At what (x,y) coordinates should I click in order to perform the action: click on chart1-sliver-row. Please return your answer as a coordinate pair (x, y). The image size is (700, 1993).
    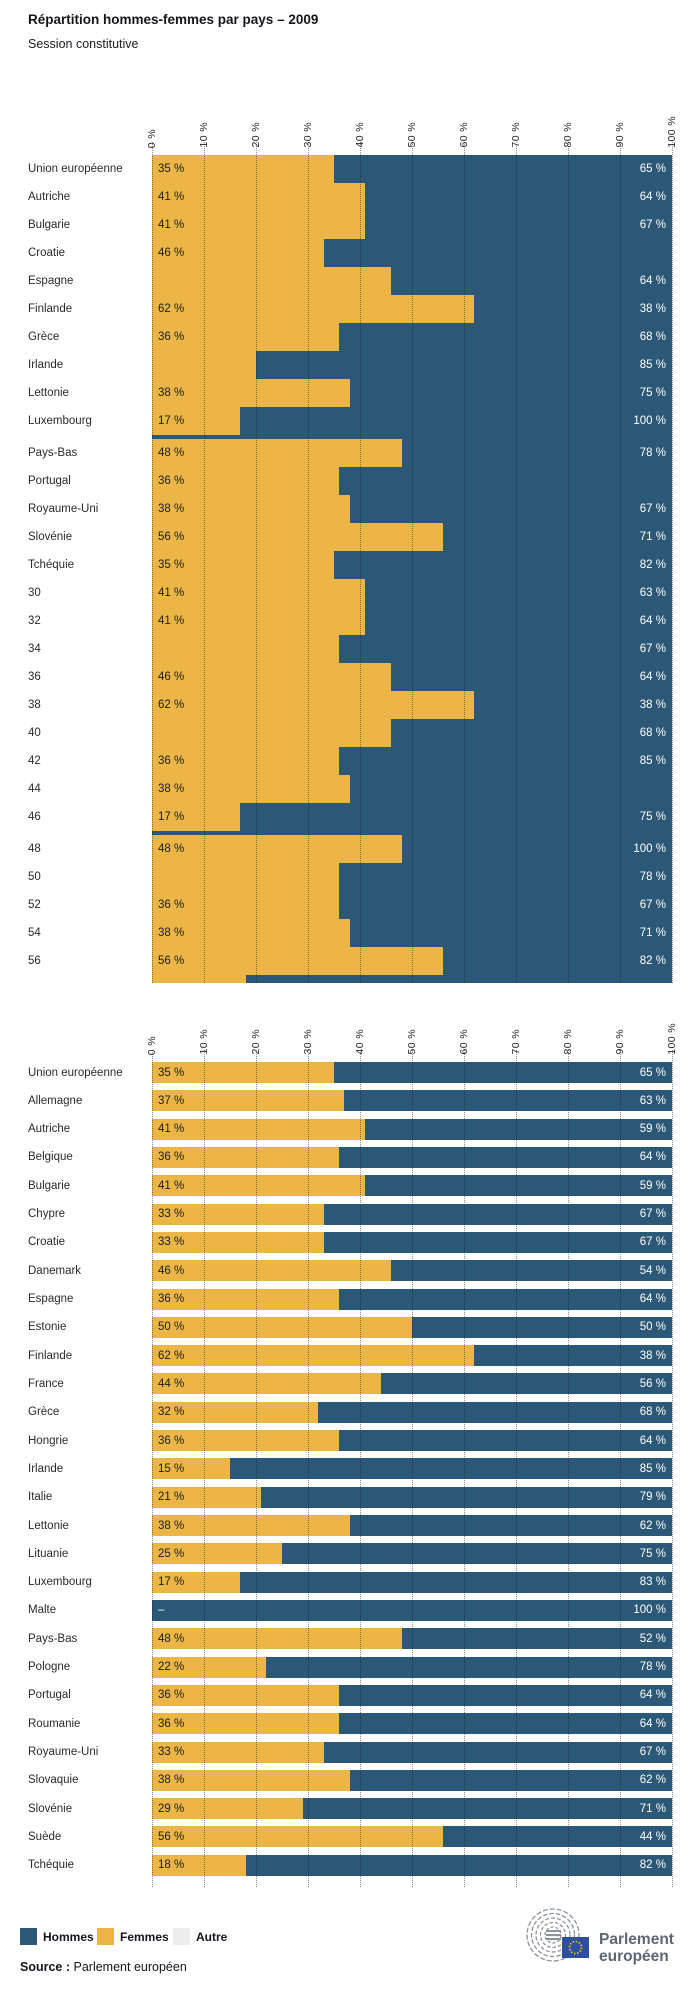
    Looking at the image, I should click on (412, 979).